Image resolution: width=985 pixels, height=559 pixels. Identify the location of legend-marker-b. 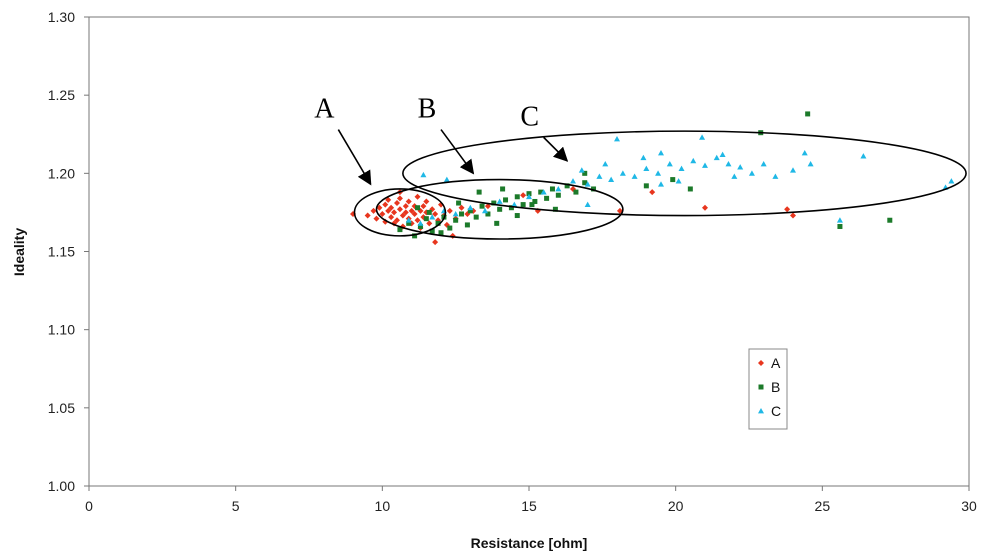
(761, 387).